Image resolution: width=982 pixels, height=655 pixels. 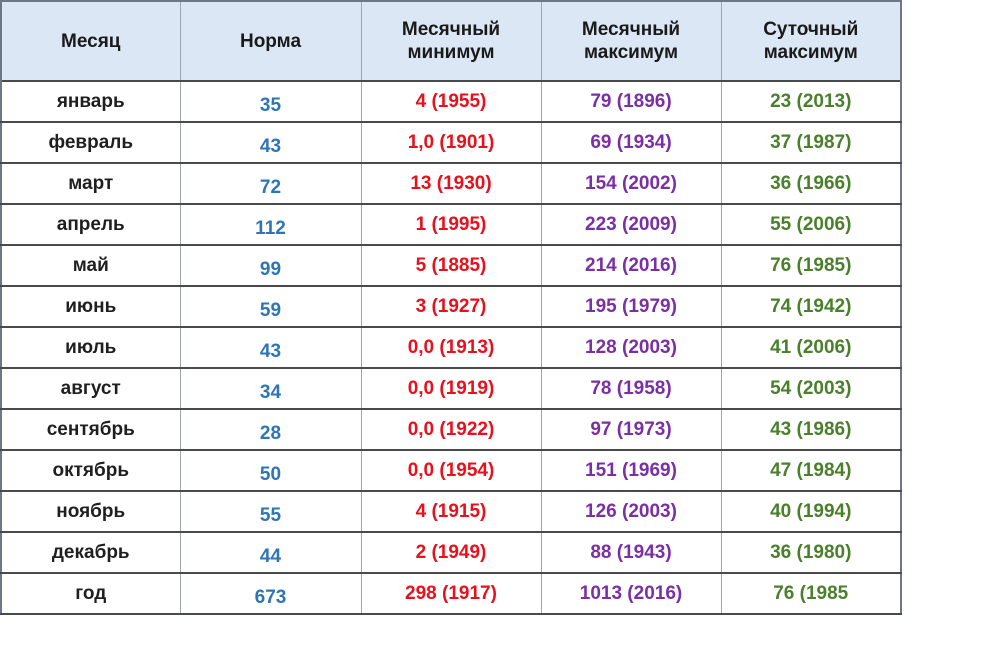 I want to click on monthly-max-cell-value: 1013 (2016), so click(x=631, y=593).